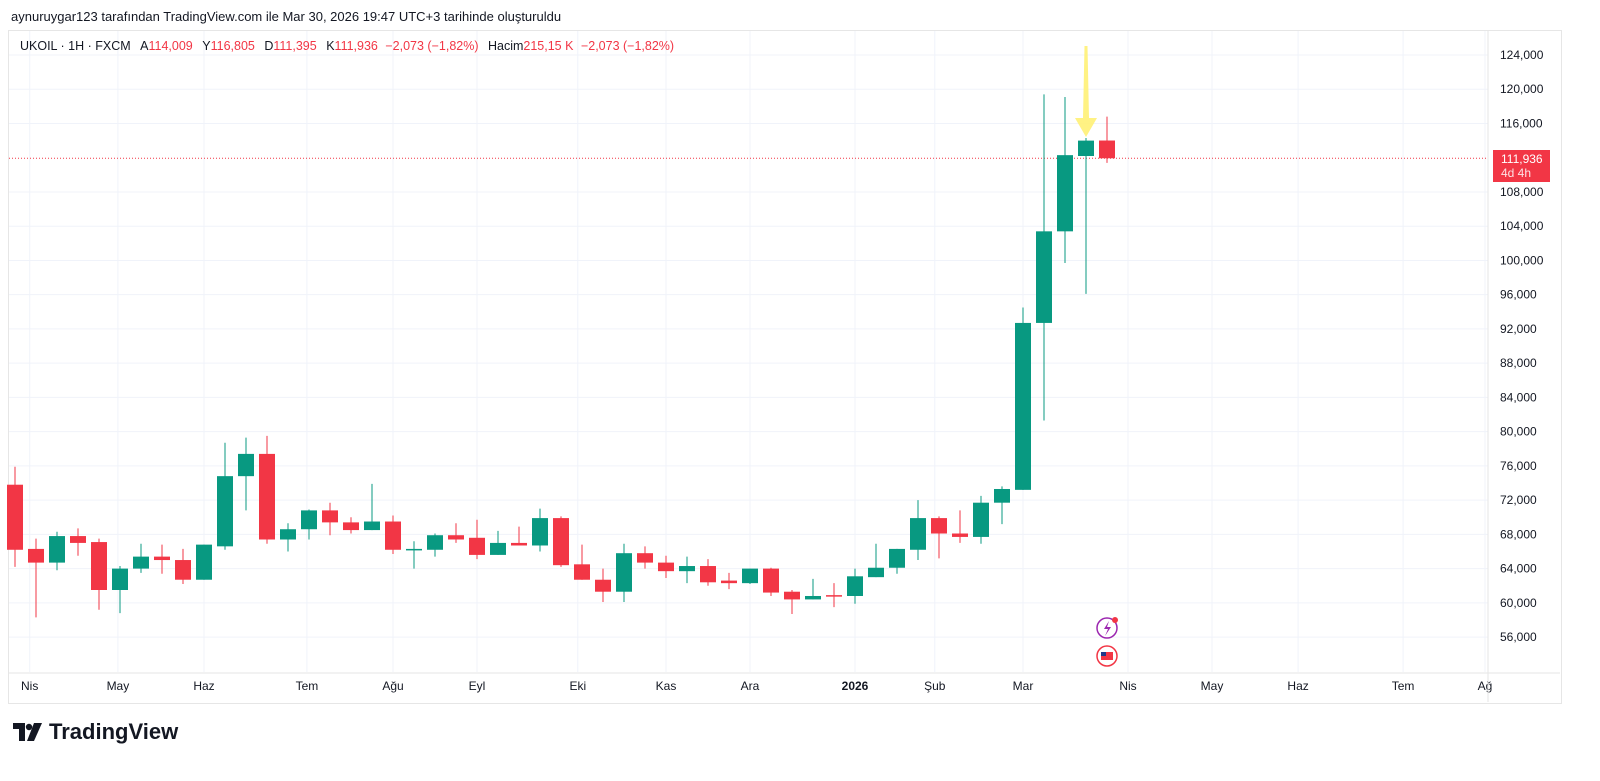  I want to click on flag-canton, so click(1103, 654).